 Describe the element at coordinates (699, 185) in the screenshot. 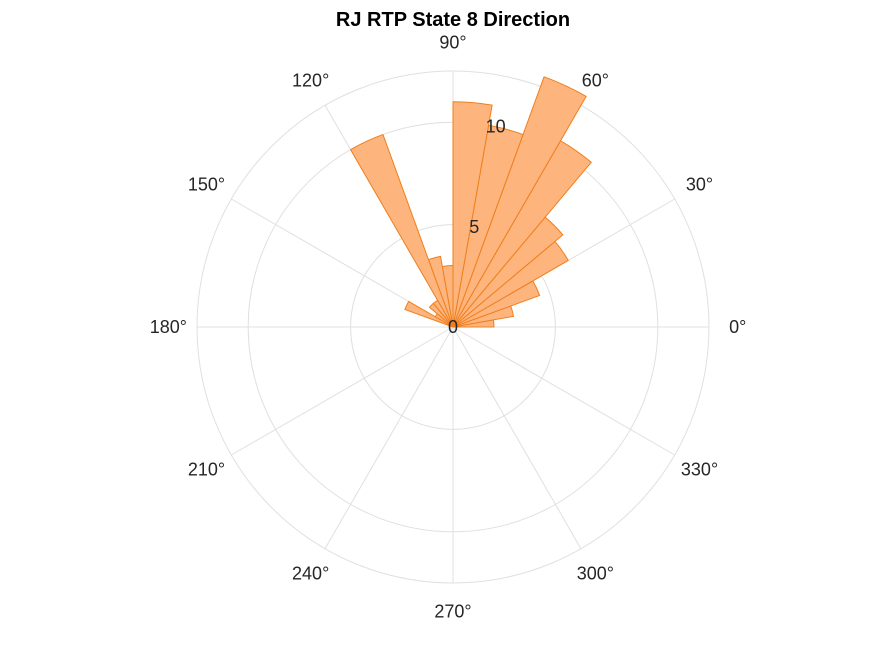

I see `angle-label-30: 30°` at that location.